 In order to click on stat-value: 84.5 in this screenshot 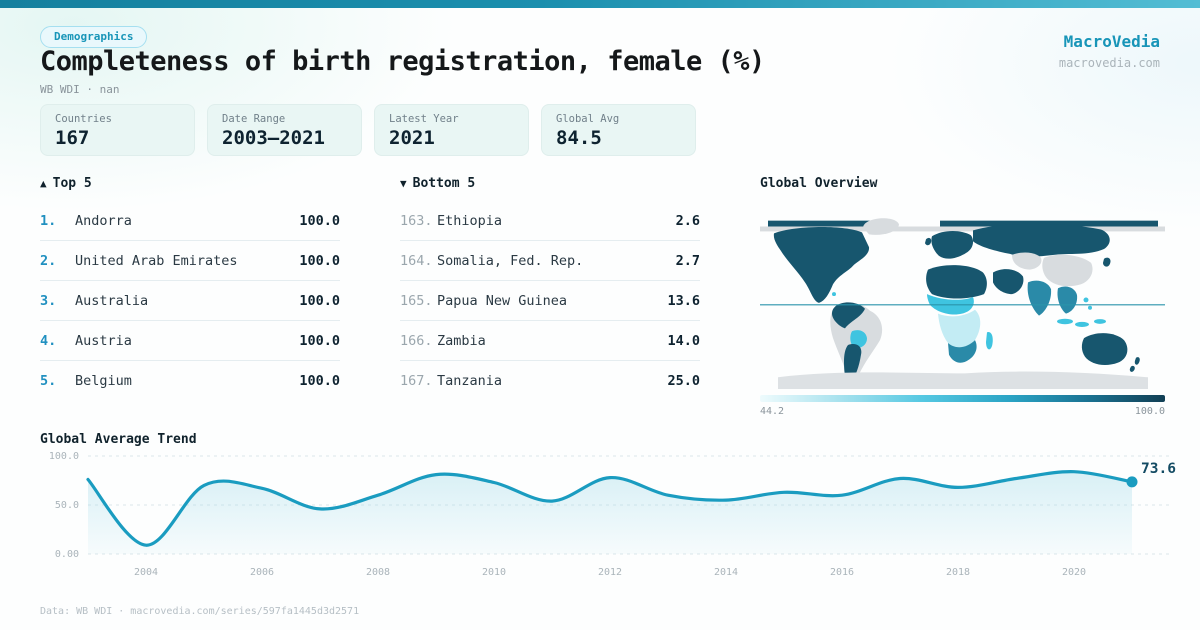, I will do `click(579, 138)`.